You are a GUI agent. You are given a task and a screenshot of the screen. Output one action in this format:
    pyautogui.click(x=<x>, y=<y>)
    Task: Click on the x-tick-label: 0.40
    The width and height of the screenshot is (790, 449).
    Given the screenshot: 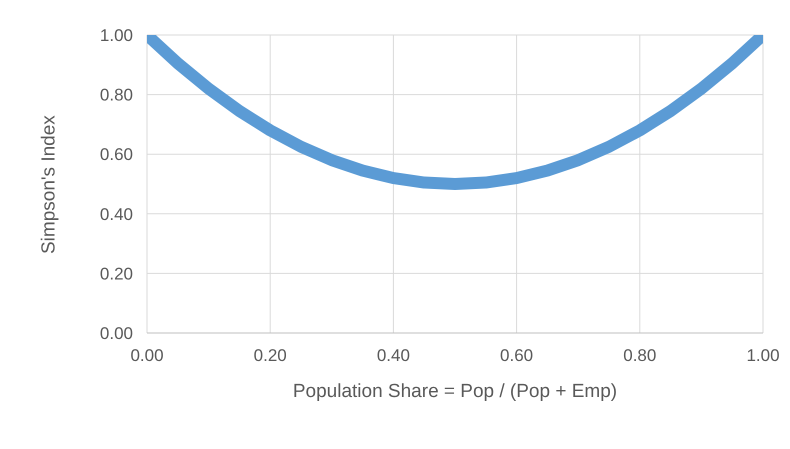 What is the action you would take?
    pyautogui.click(x=393, y=356)
    